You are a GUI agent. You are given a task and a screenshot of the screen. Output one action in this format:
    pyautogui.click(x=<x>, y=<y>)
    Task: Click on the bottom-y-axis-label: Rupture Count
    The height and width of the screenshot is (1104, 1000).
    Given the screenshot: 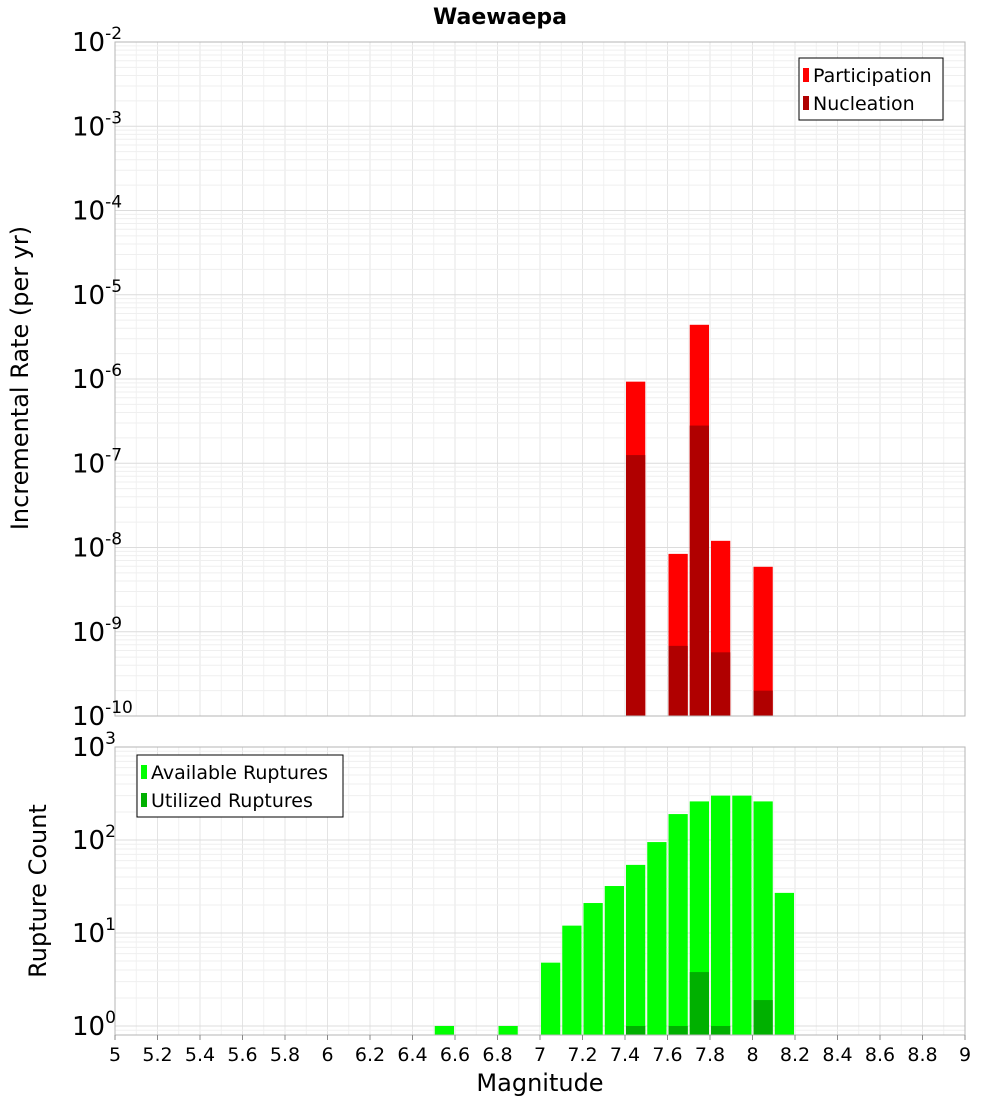 What is the action you would take?
    pyautogui.click(x=38, y=891)
    